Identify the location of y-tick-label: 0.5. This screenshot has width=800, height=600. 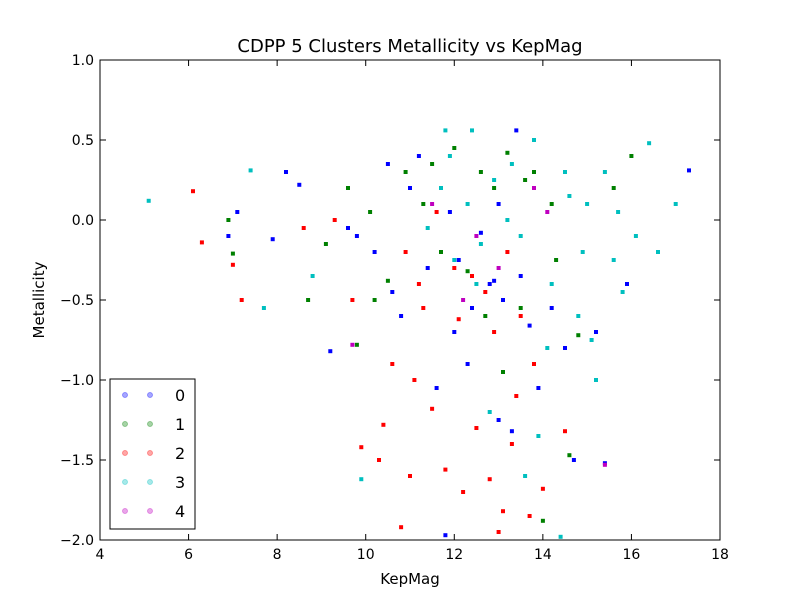
(83, 141).